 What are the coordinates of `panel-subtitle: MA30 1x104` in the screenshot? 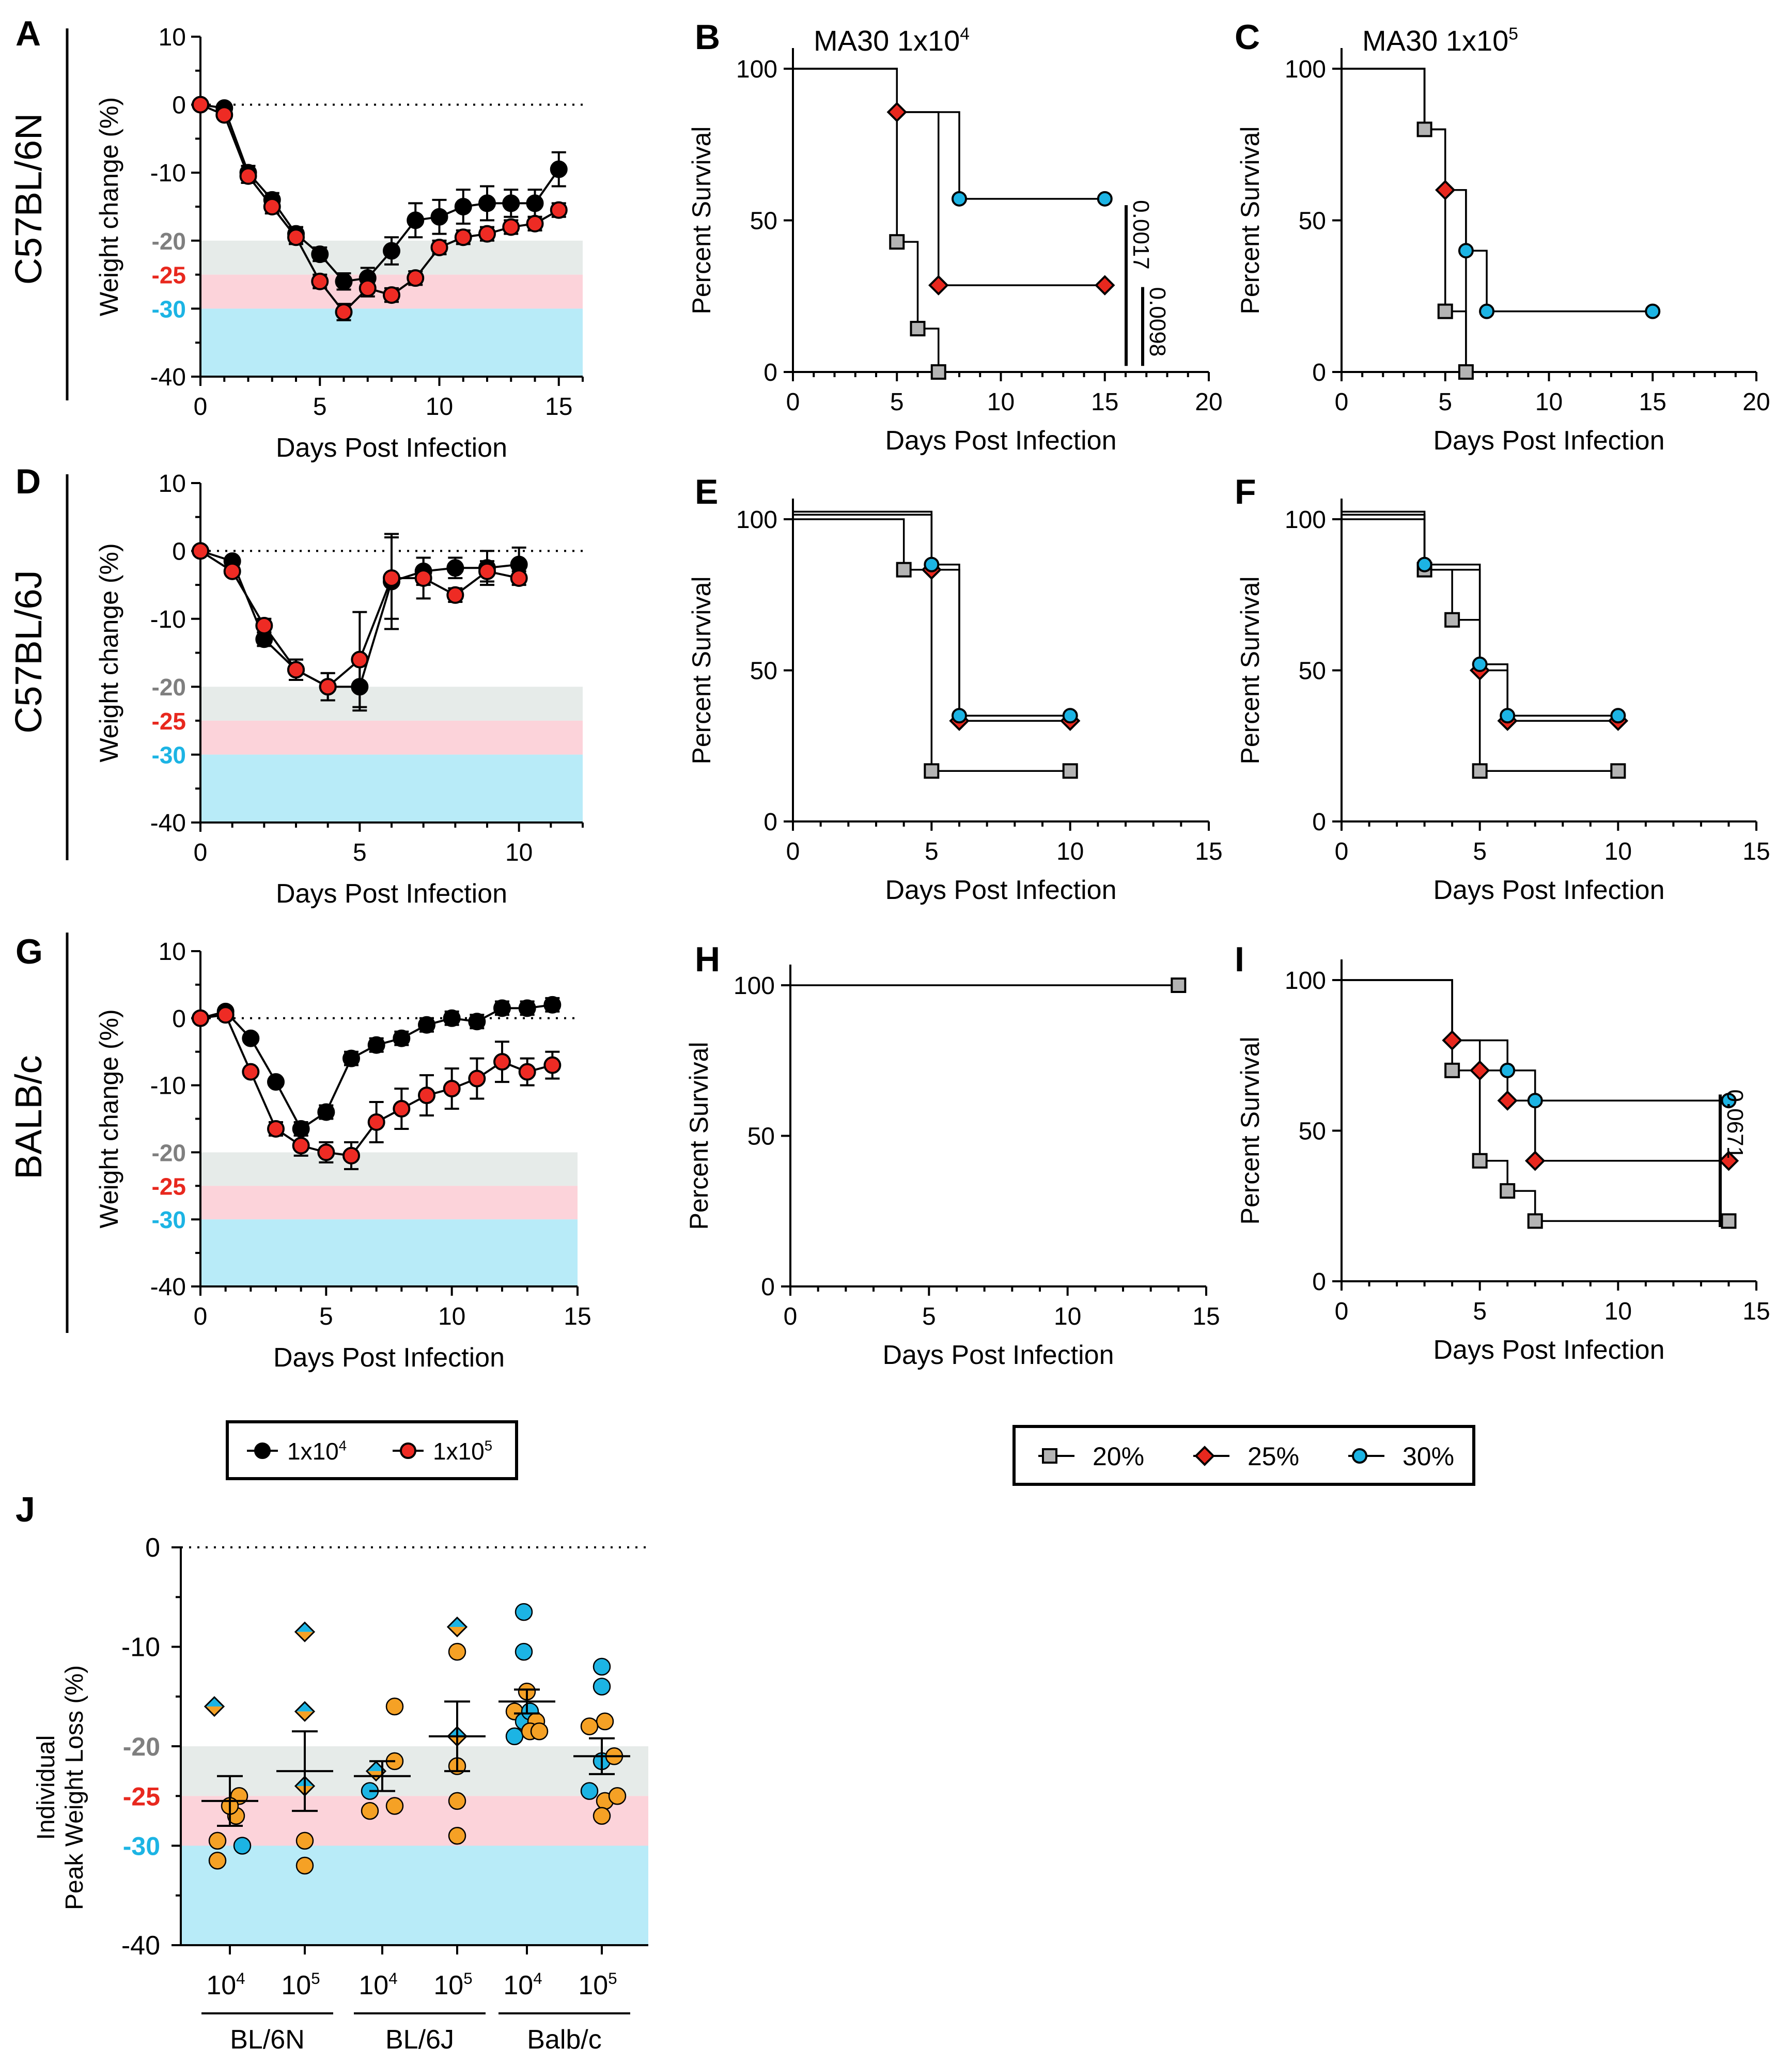 It's located at (892, 40).